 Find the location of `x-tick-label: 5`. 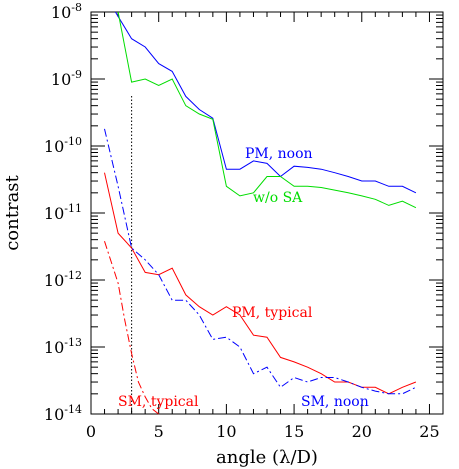

x-tick-label: 5 is located at coordinates (159, 431).